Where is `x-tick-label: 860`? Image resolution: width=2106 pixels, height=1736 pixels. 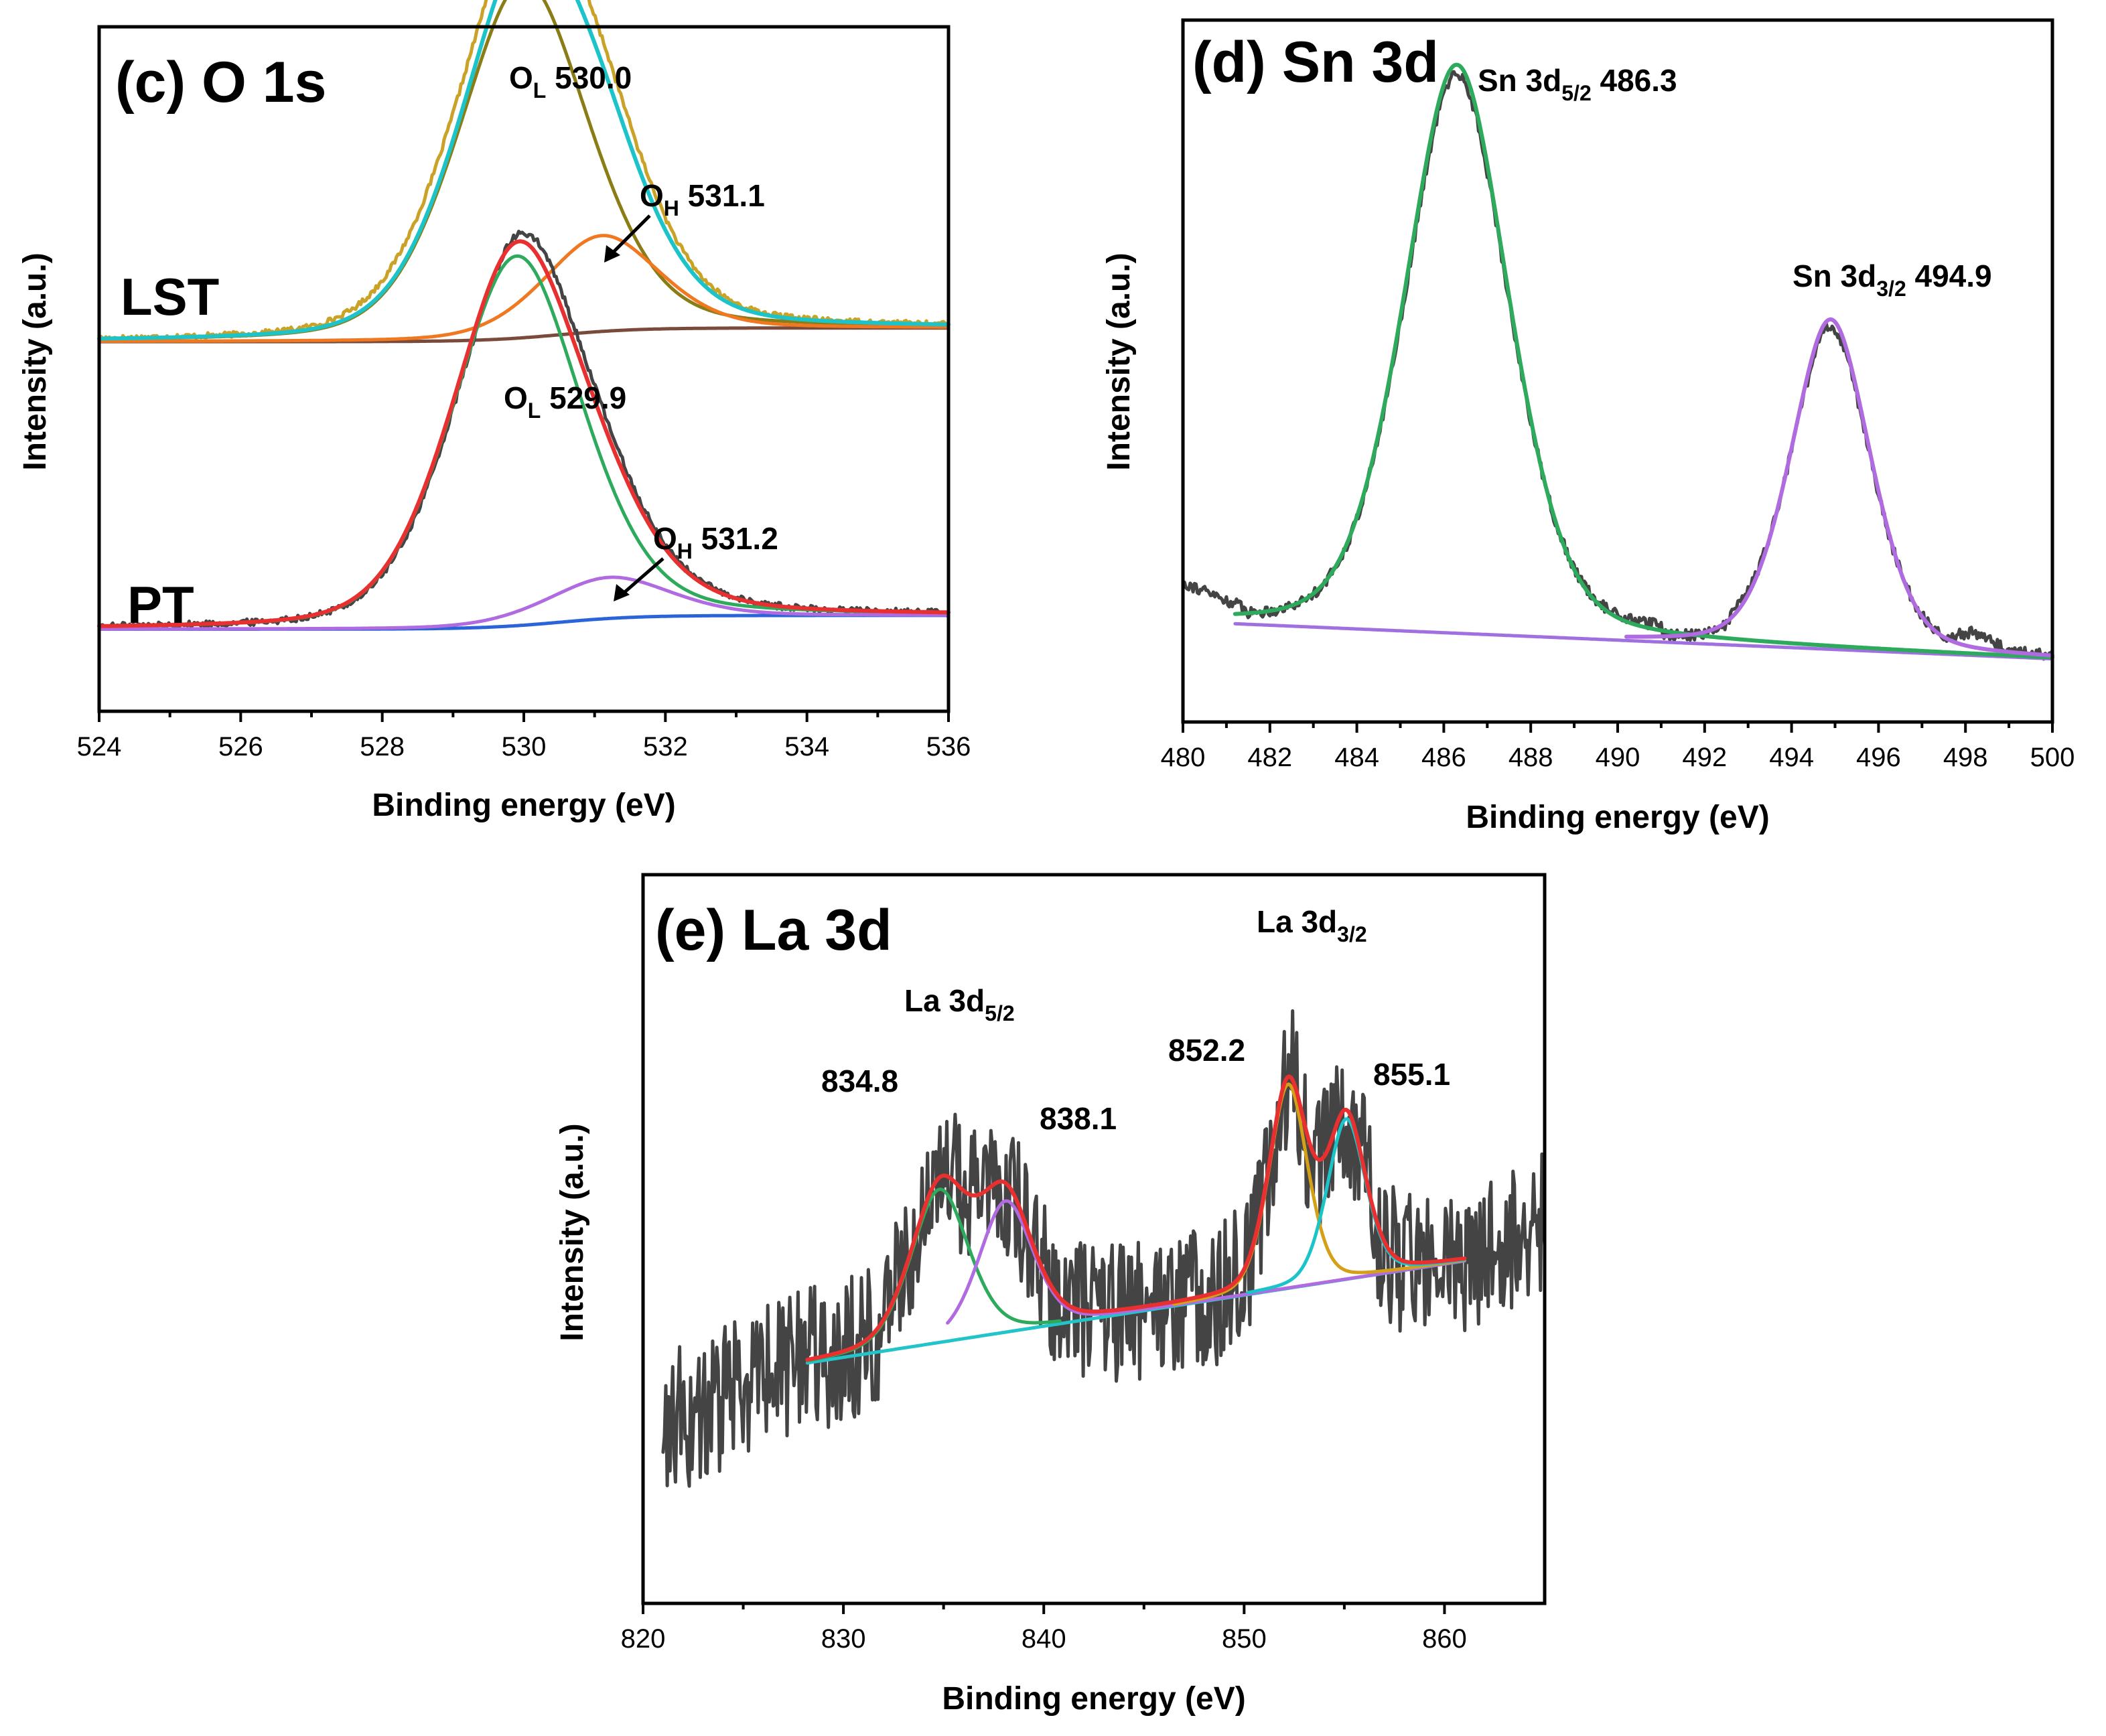 x-tick-label: 860 is located at coordinates (1445, 1639).